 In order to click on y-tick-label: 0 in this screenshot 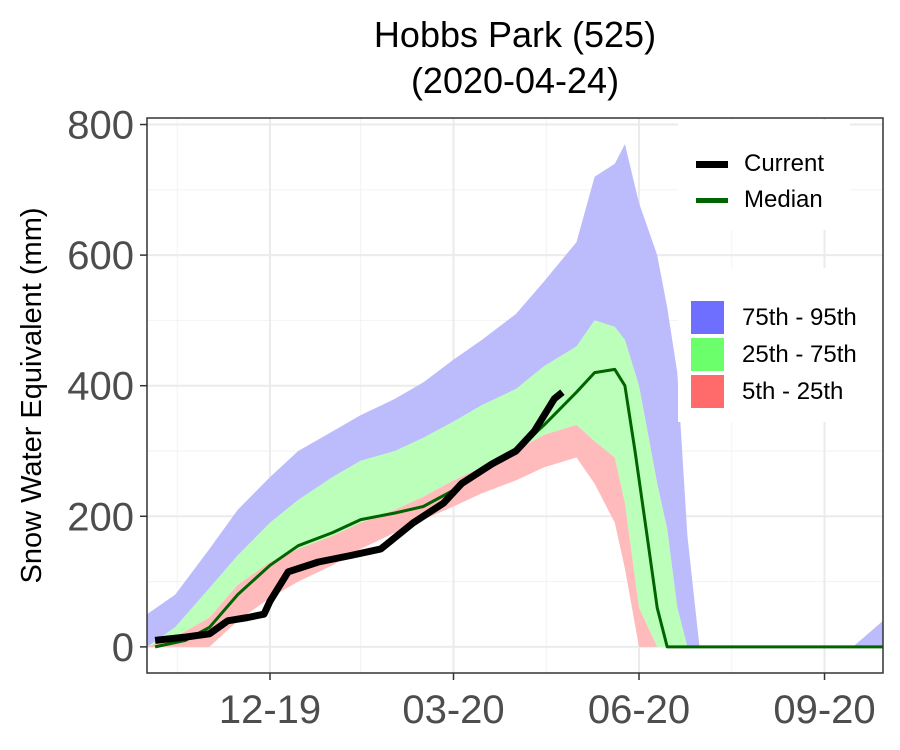, I will do `click(123, 648)`.